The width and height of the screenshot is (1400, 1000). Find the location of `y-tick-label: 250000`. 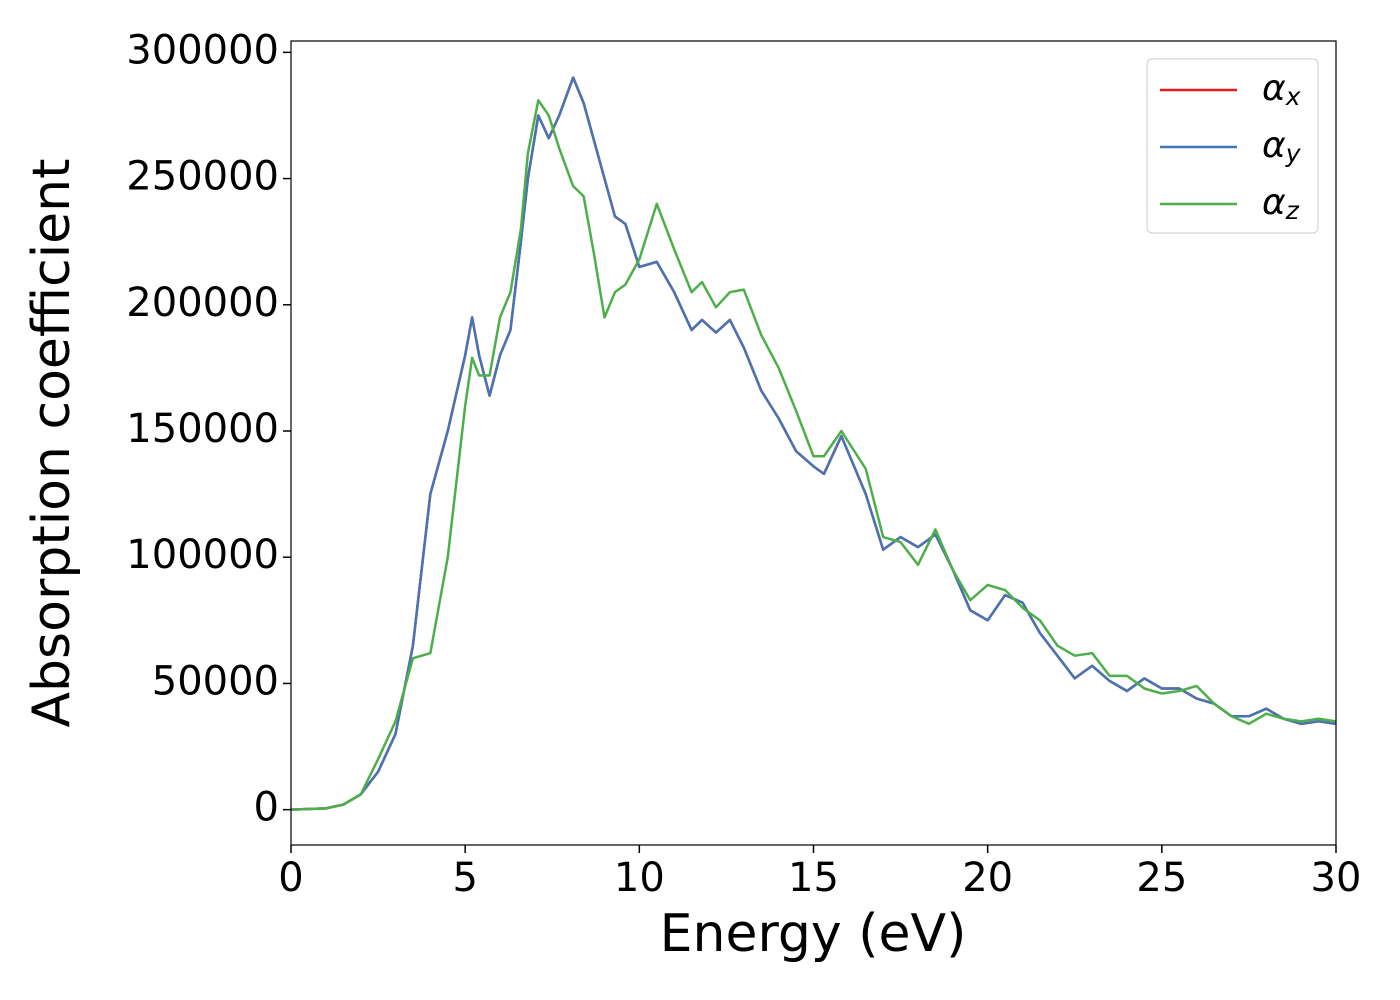

y-tick-label: 250000 is located at coordinates (202, 177).